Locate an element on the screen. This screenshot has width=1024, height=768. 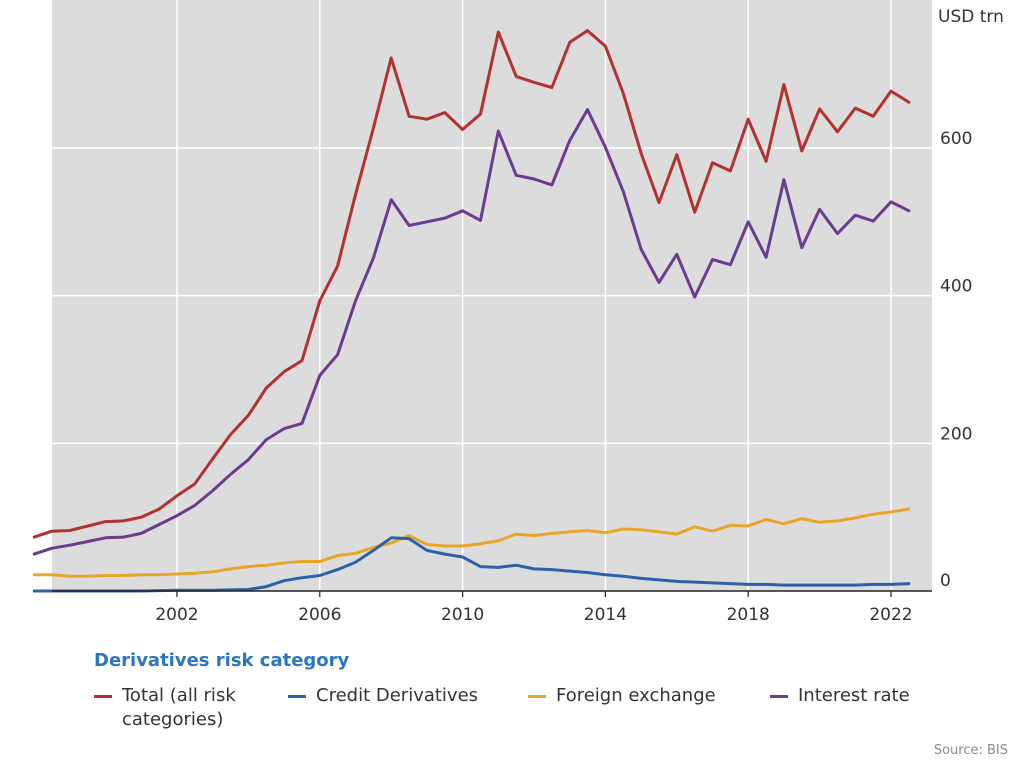
unit-label: USD trn is located at coordinates (971, 17).